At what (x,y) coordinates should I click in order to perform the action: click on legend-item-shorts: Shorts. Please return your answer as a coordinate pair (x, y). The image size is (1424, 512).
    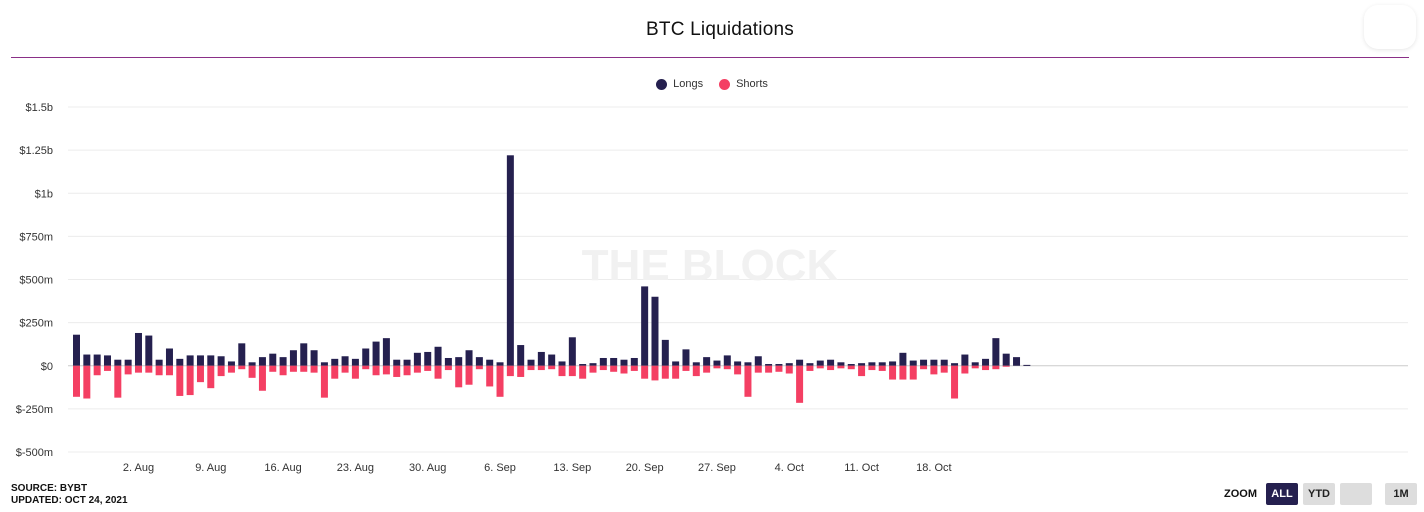
    Looking at the image, I should click on (743, 84).